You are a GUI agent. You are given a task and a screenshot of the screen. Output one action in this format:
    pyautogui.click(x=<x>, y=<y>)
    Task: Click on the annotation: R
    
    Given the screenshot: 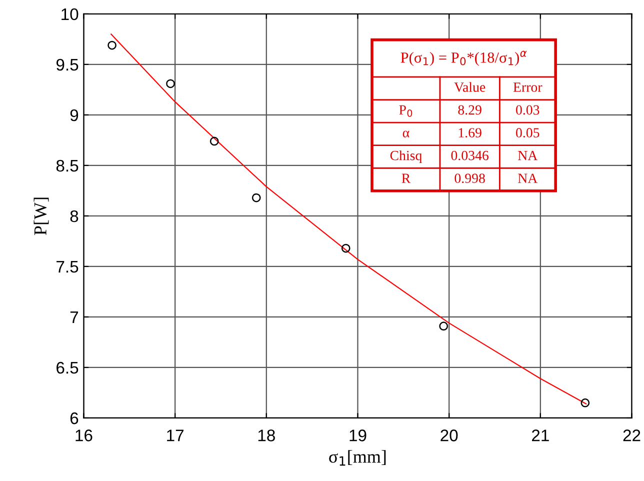 What is the action you would take?
    pyautogui.click(x=406, y=178)
    